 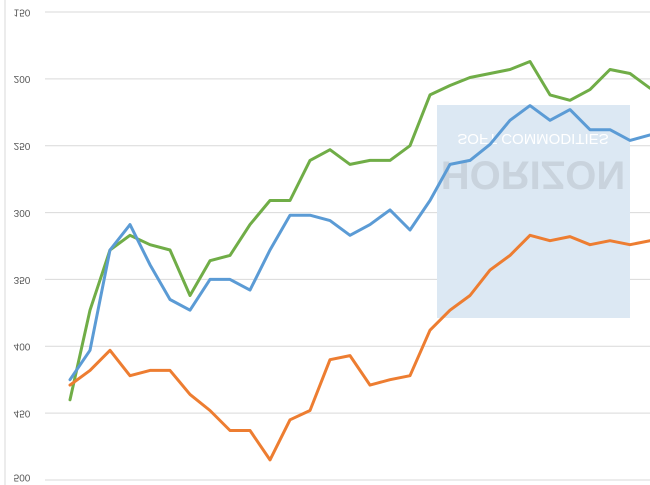 What do you see at coordinates (22, 11) in the screenshot?
I see `y-tick-label: 150` at bounding box center [22, 11].